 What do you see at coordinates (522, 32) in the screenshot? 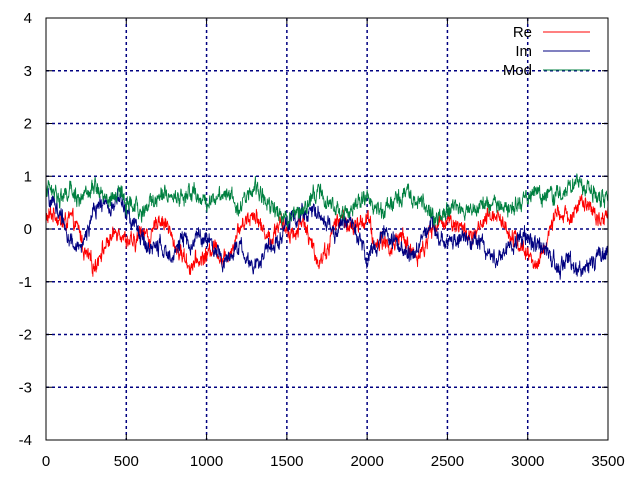
I see `legend-label-re: Re` at bounding box center [522, 32].